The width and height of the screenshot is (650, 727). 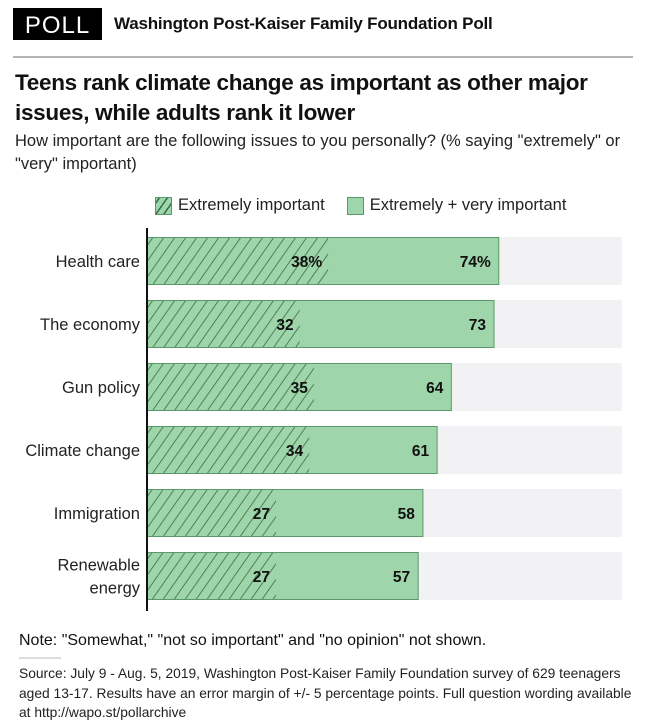 What do you see at coordinates (435, 388) in the screenshot?
I see `data-label-combined: 64` at bounding box center [435, 388].